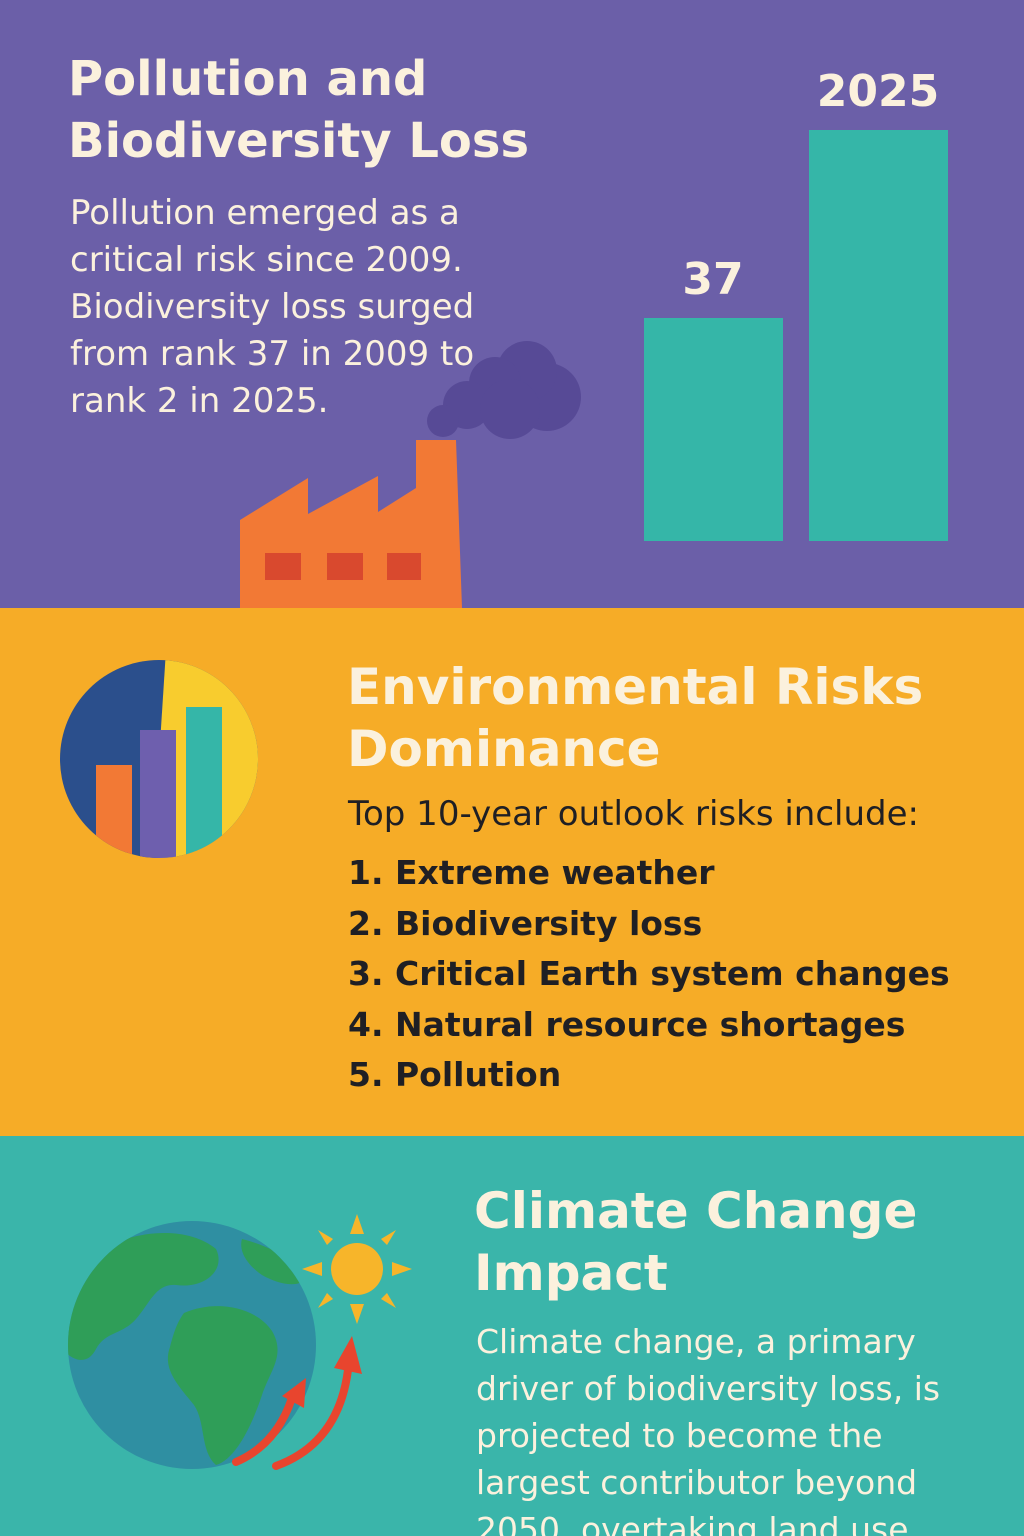 The height and width of the screenshot is (1536, 1024). What do you see at coordinates (455, 1074) in the screenshot?
I see `risk-item: 5. Pollution` at bounding box center [455, 1074].